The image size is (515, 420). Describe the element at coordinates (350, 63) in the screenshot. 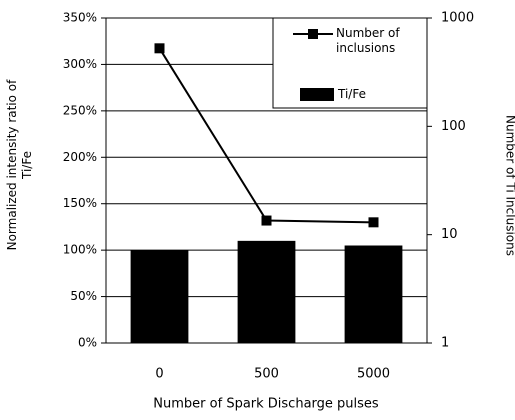

I see `legend-box` at that location.